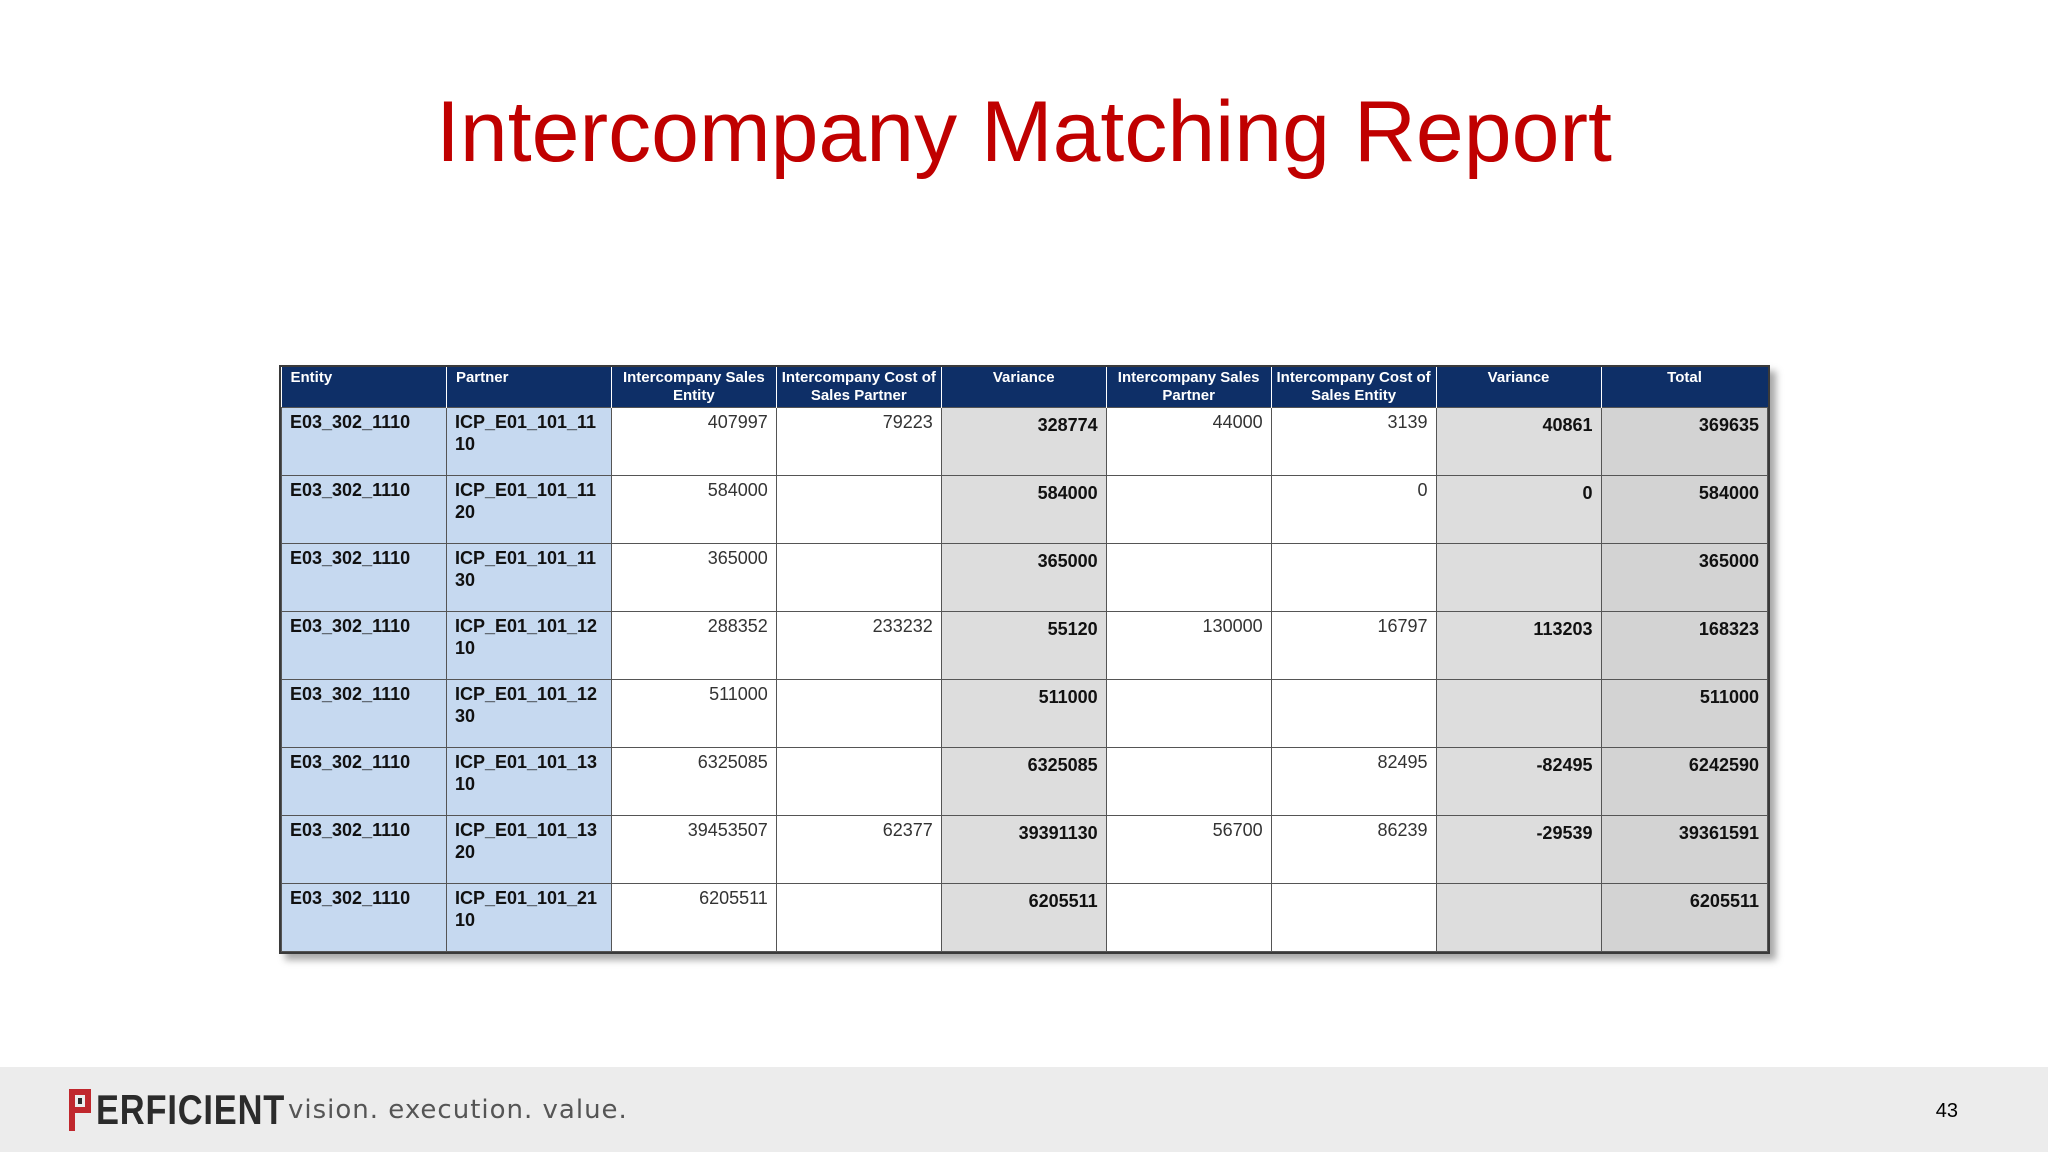  What do you see at coordinates (458, 1110) in the screenshot?
I see `tagline: vision. execution. value.` at bounding box center [458, 1110].